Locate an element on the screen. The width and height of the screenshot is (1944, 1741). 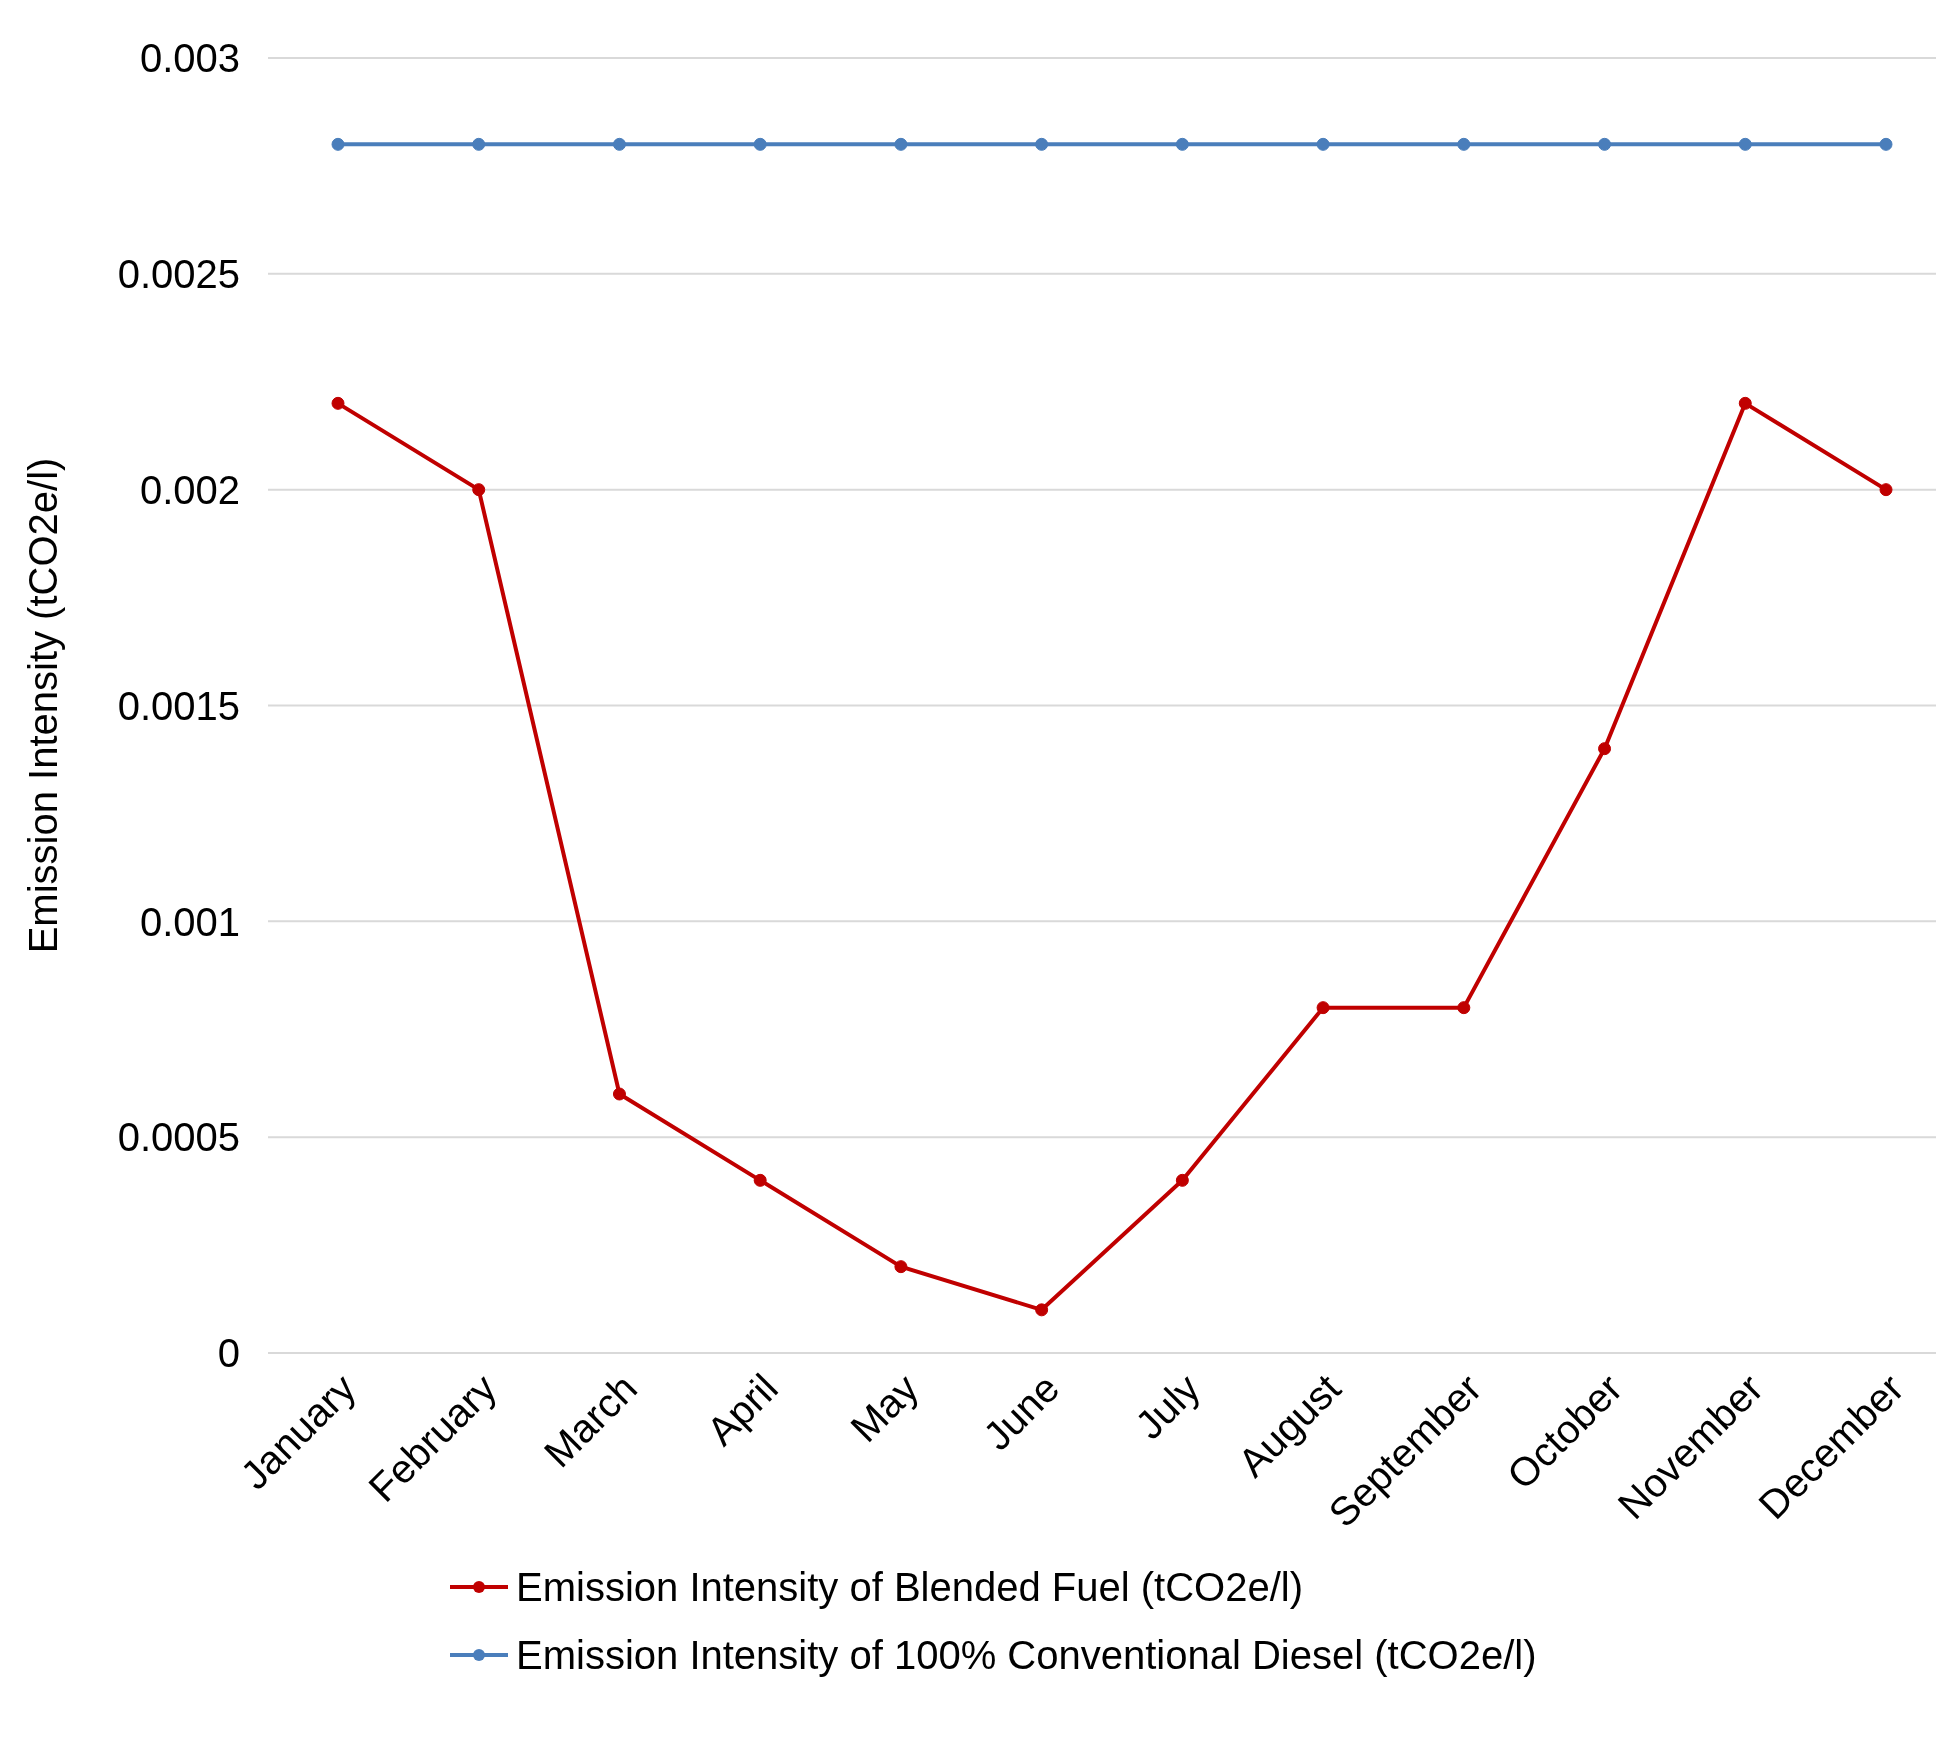
y-tick-label: 0.003 is located at coordinates (189, 58).